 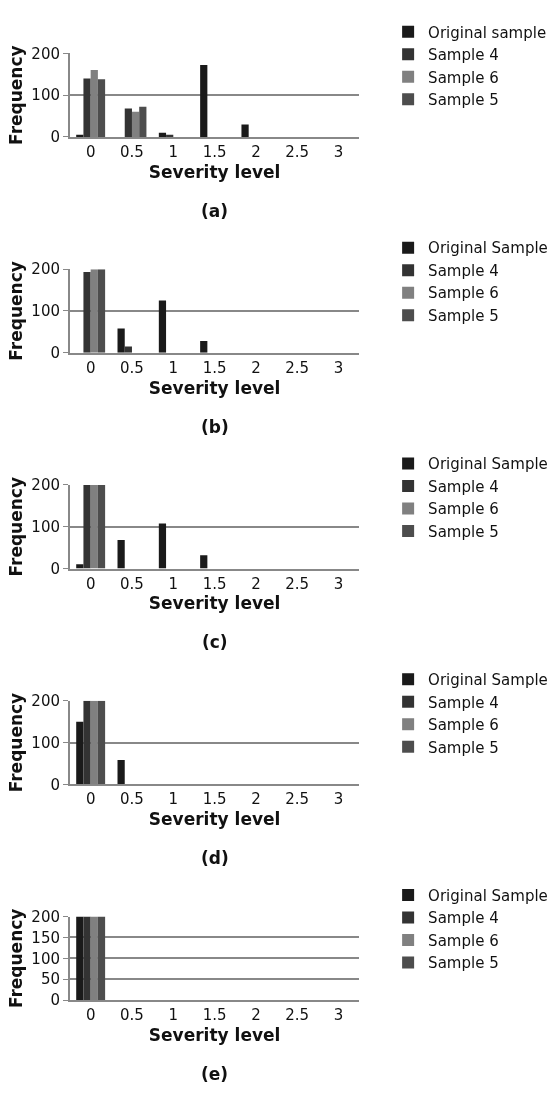 I want to click on y-tick-label: 50, so click(x=50, y=979).